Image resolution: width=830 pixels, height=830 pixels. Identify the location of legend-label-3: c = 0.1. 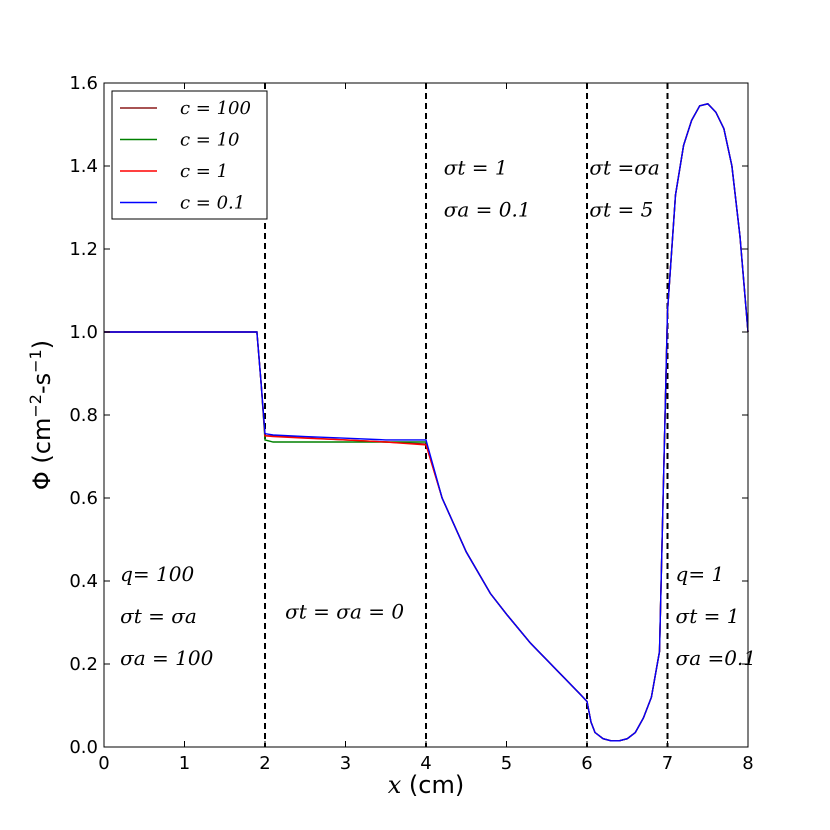
(212, 203).